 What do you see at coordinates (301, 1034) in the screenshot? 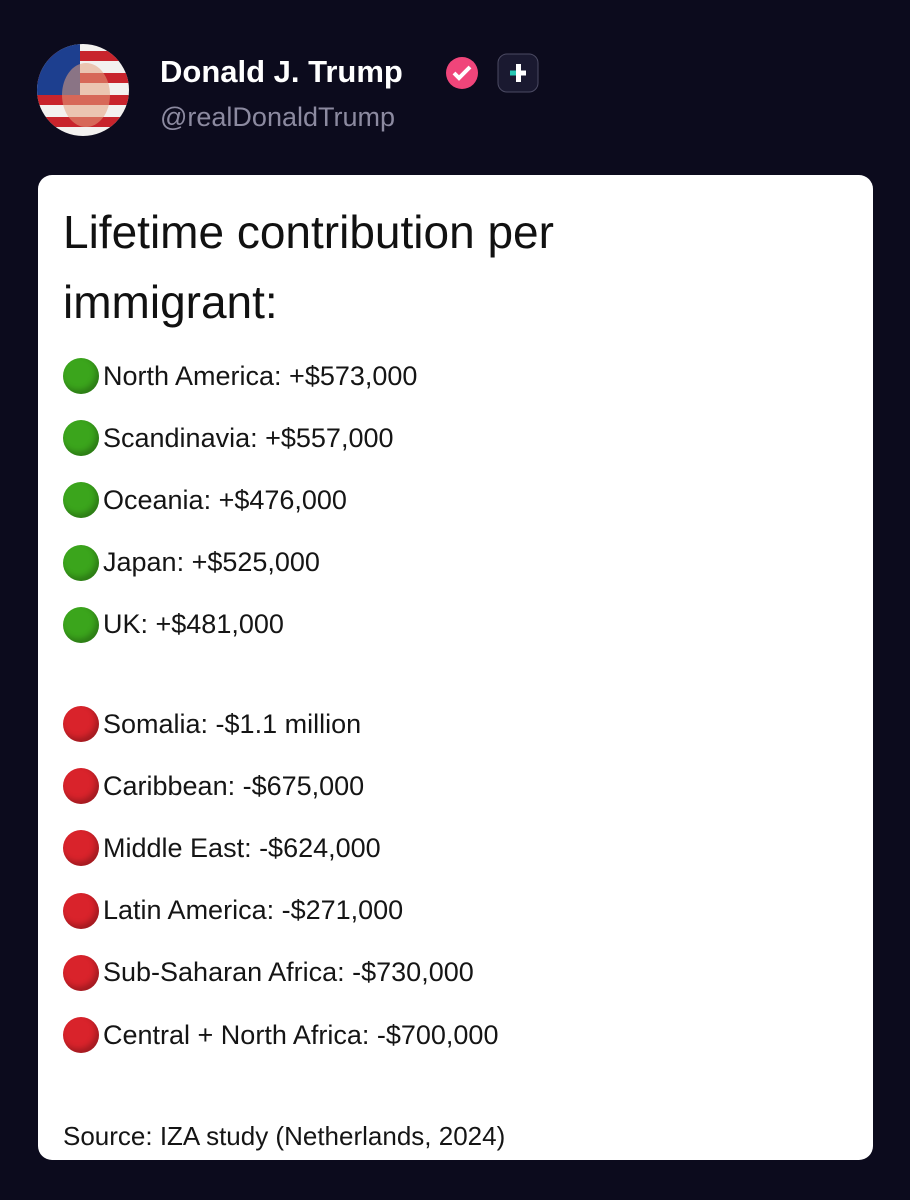
I see `item-text: Central + North Africa: -$700,000` at bounding box center [301, 1034].